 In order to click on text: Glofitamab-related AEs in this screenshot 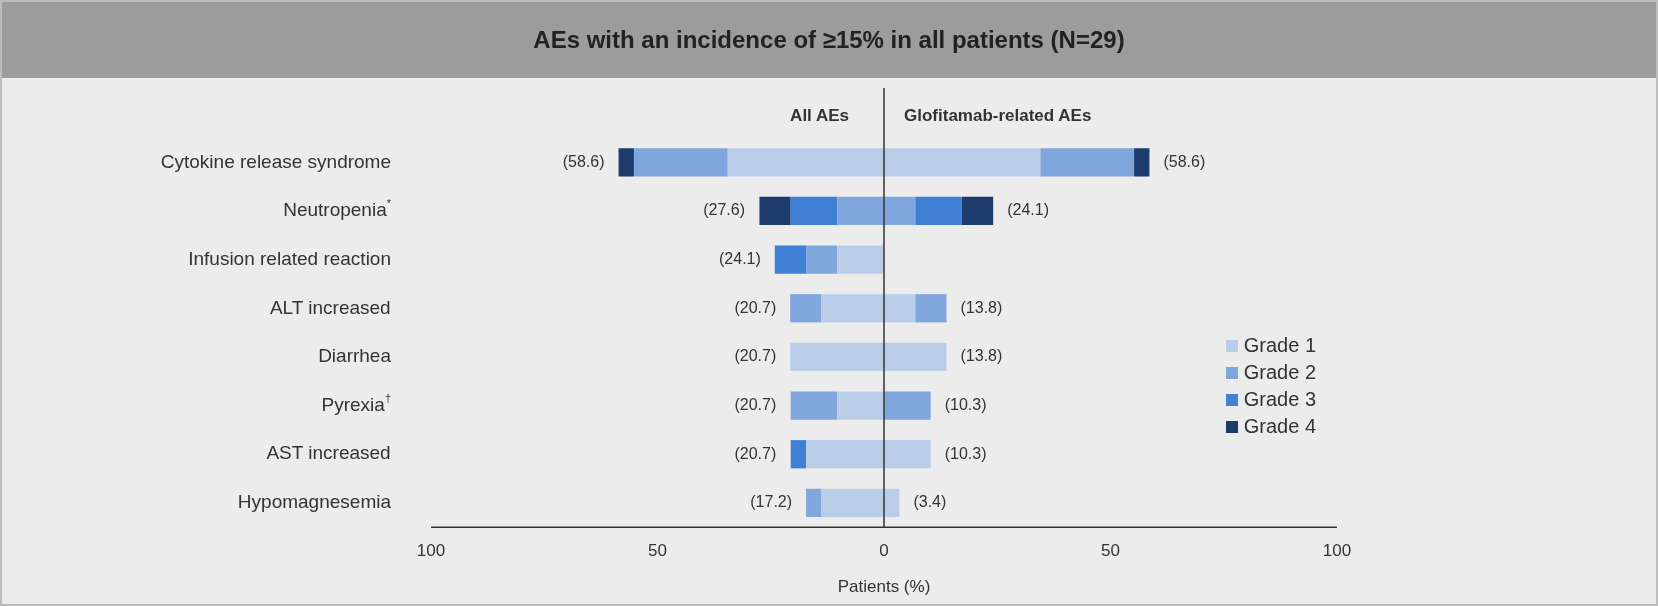, I will do `click(998, 115)`.